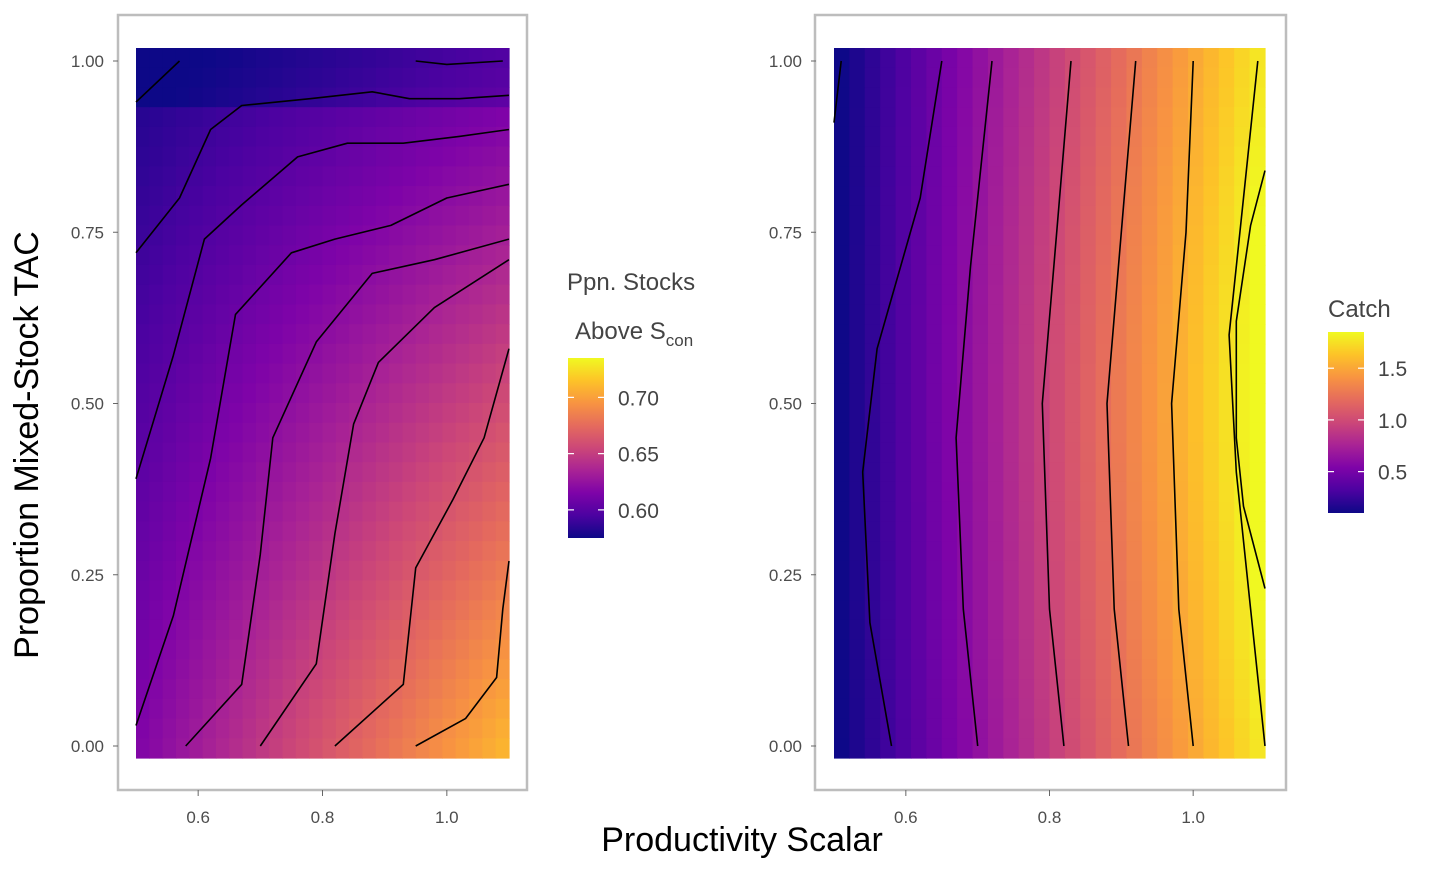  Describe the element at coordinates (384, 503) in the screenshot. I see `contour-line` at that location.